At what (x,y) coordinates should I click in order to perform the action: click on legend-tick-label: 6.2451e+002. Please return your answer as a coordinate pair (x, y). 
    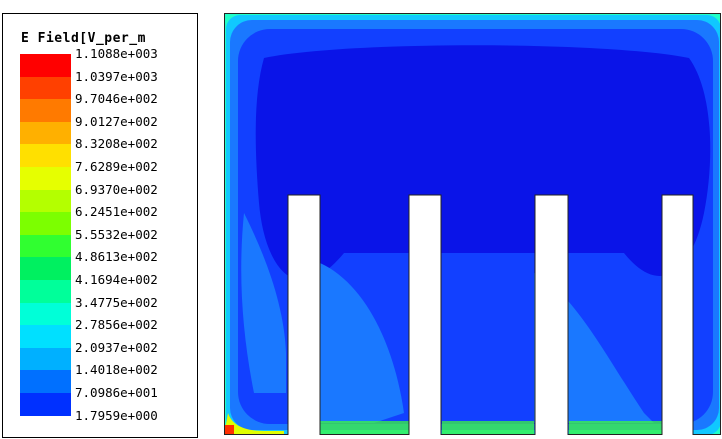
    Looking at the image, I should click on (116, 212).